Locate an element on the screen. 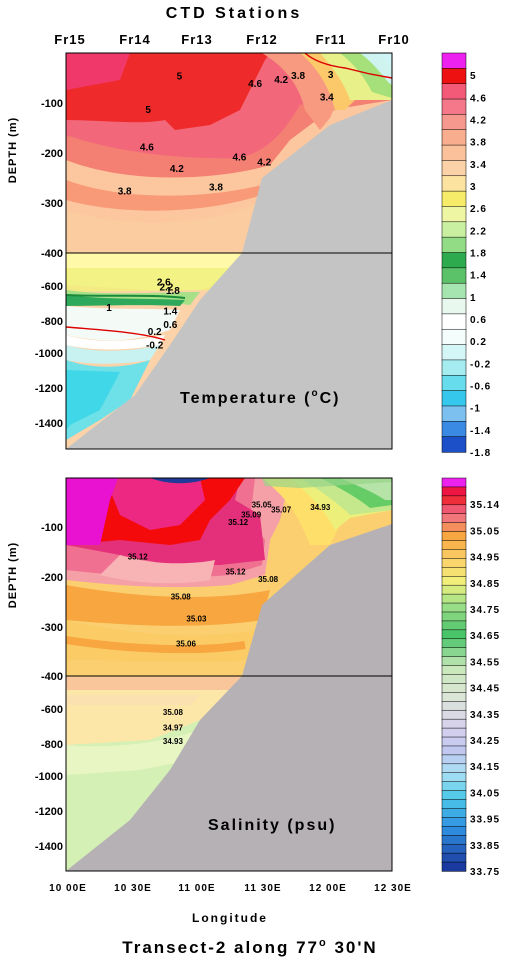 The width and height of the screenshot is (511, 962). colorbar-label: 34.15 is located at coordinates (485, 767).